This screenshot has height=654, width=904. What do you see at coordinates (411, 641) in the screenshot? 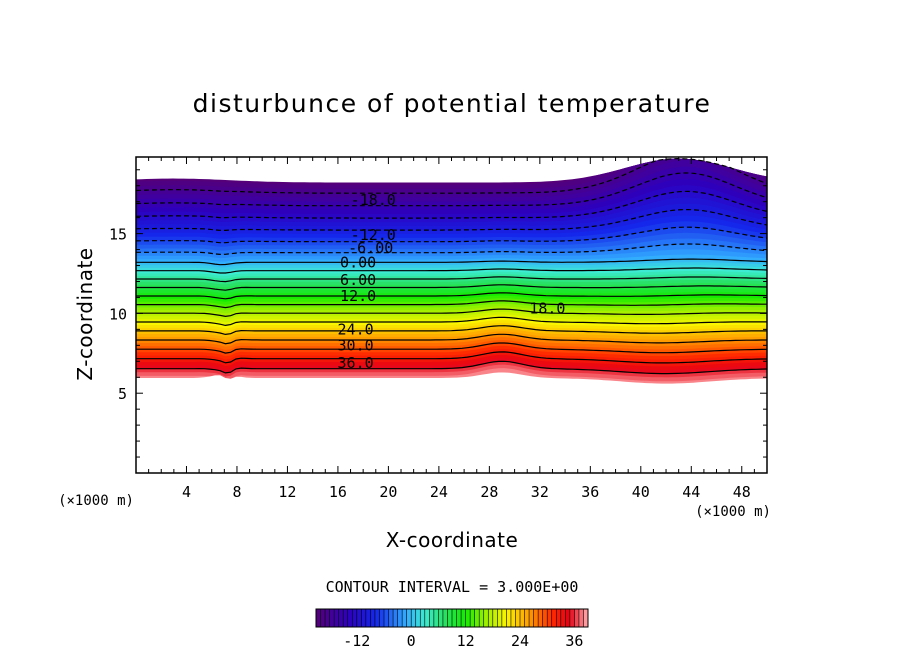
I see `colorbar-tick-label: 0` at bounding box center [411, 641].